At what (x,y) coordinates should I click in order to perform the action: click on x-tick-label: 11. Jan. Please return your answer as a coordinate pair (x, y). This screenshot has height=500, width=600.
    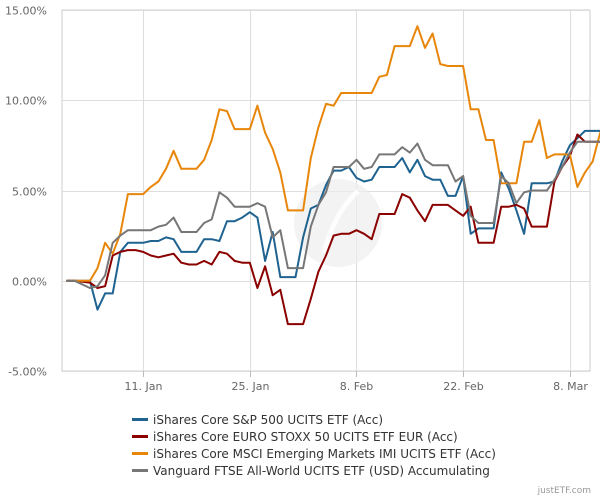
    Looking at the image, I should click on (144, 386).